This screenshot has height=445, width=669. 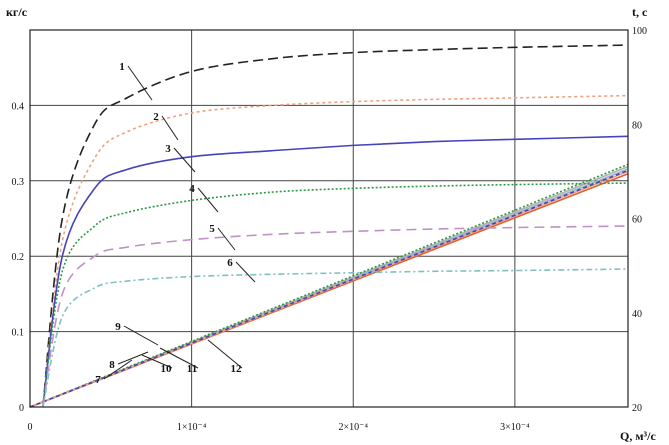 What do you see at coordinates (112, 365) in the screenshot?
I see `series-label-8: 8` at bounding box center [112, 365].